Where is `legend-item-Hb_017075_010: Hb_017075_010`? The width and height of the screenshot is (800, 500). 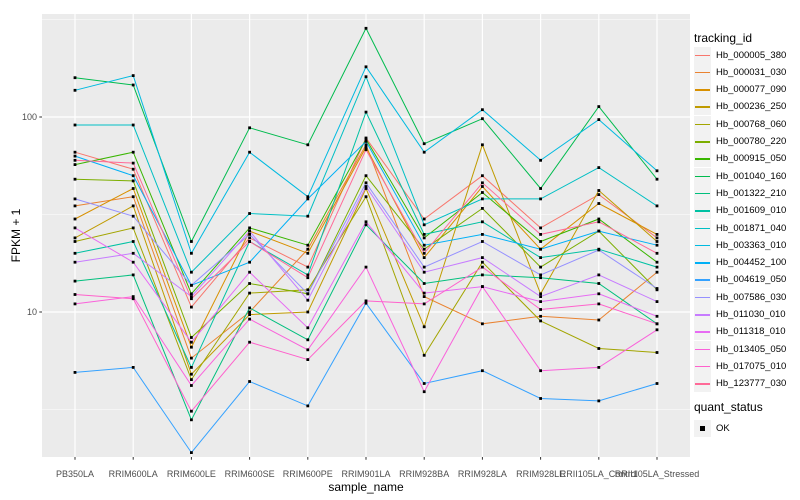 legend-item-Hb_017075_010: Hb_017075_010 is located at coordinates (740, 366).